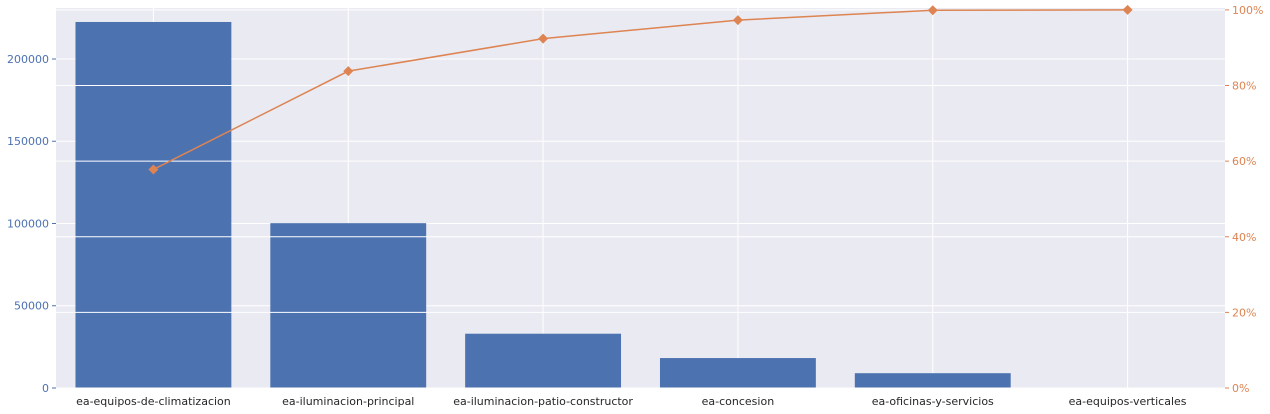  I want to click on x-tick-label: ea-iluminacion-principal, so click(348, 401).